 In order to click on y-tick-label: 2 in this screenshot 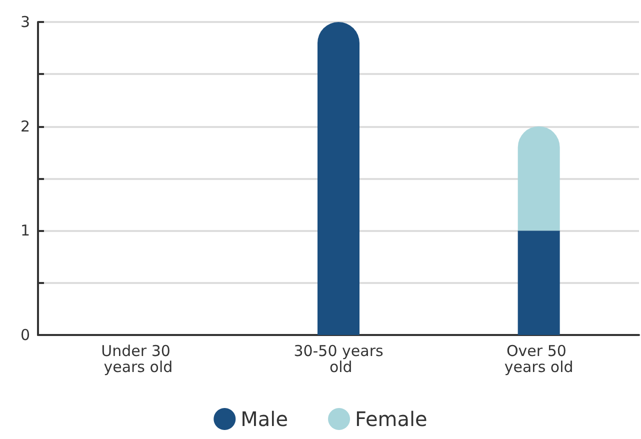, I will do `click(25, 126)`.